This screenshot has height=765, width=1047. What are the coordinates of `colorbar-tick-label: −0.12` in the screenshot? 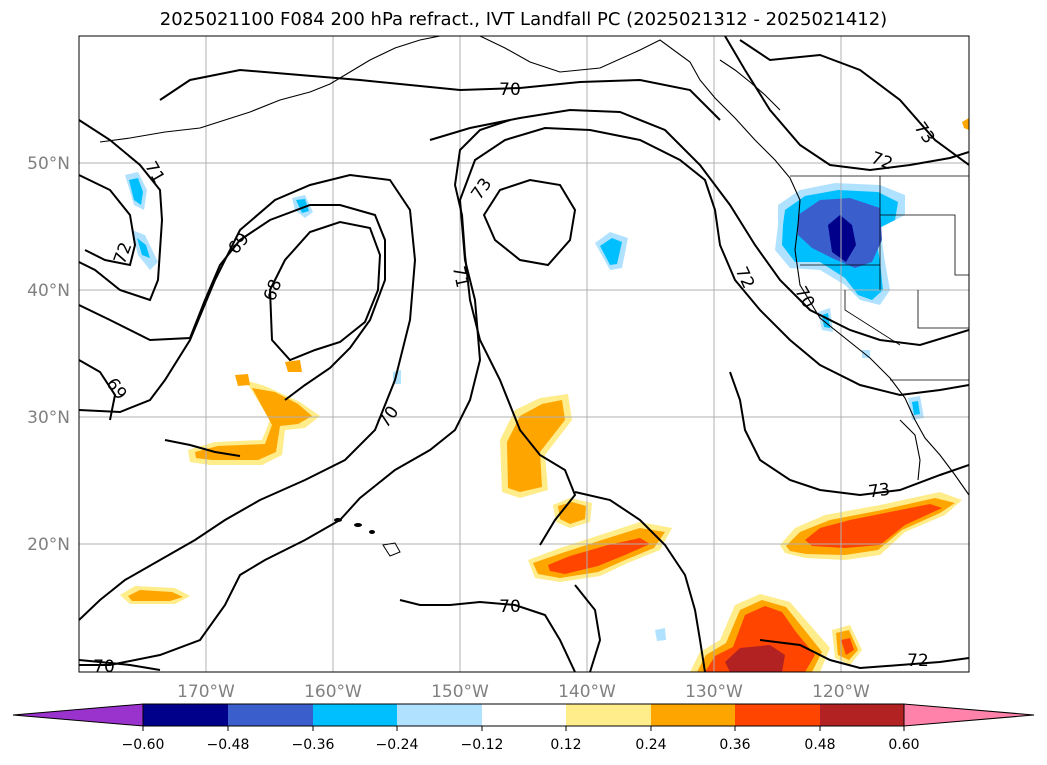 It's located at (482, 745).